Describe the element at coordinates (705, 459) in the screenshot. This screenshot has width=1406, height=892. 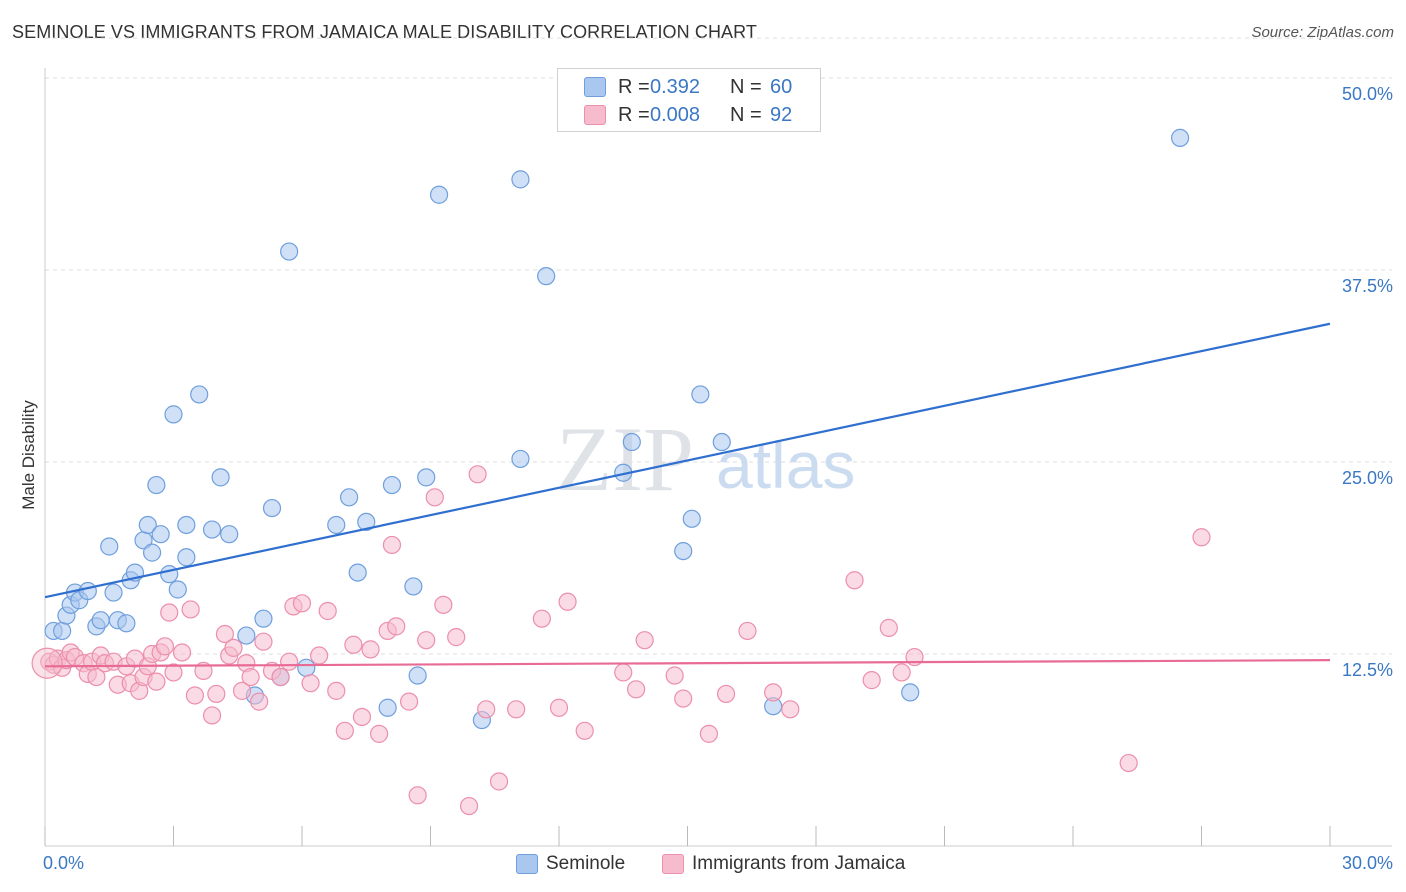
I see `watermark: ZIP atlas` at that location.